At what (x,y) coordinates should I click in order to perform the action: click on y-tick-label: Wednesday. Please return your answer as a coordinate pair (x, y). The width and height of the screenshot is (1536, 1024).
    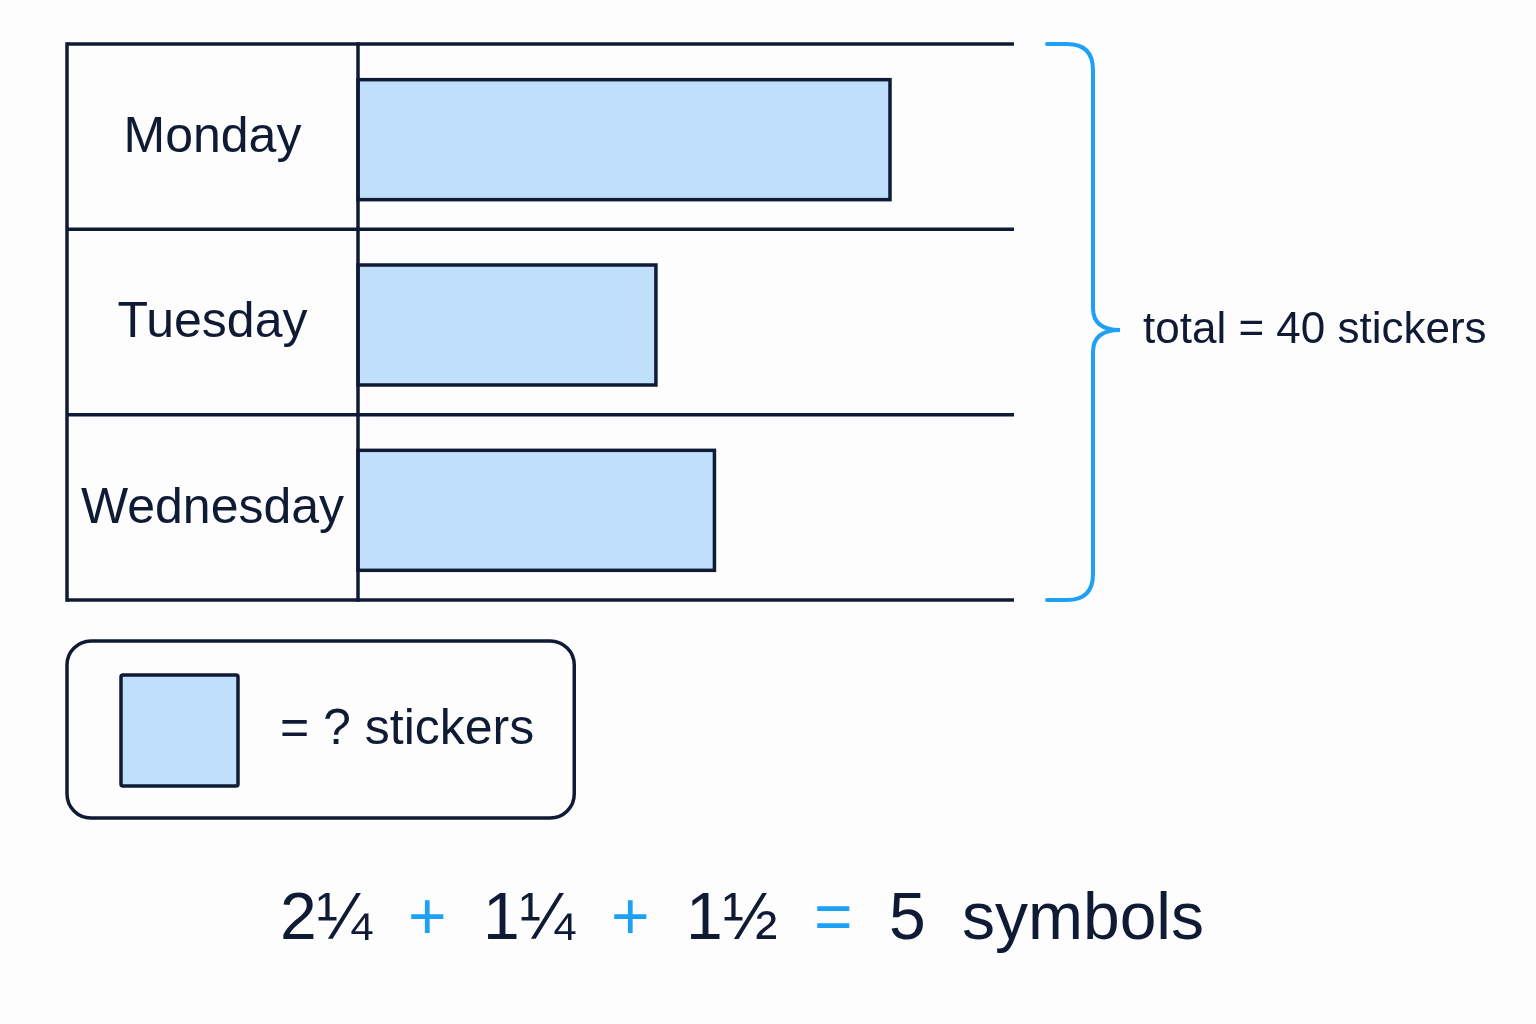
    Looking at the image, I should click on (212, 505).